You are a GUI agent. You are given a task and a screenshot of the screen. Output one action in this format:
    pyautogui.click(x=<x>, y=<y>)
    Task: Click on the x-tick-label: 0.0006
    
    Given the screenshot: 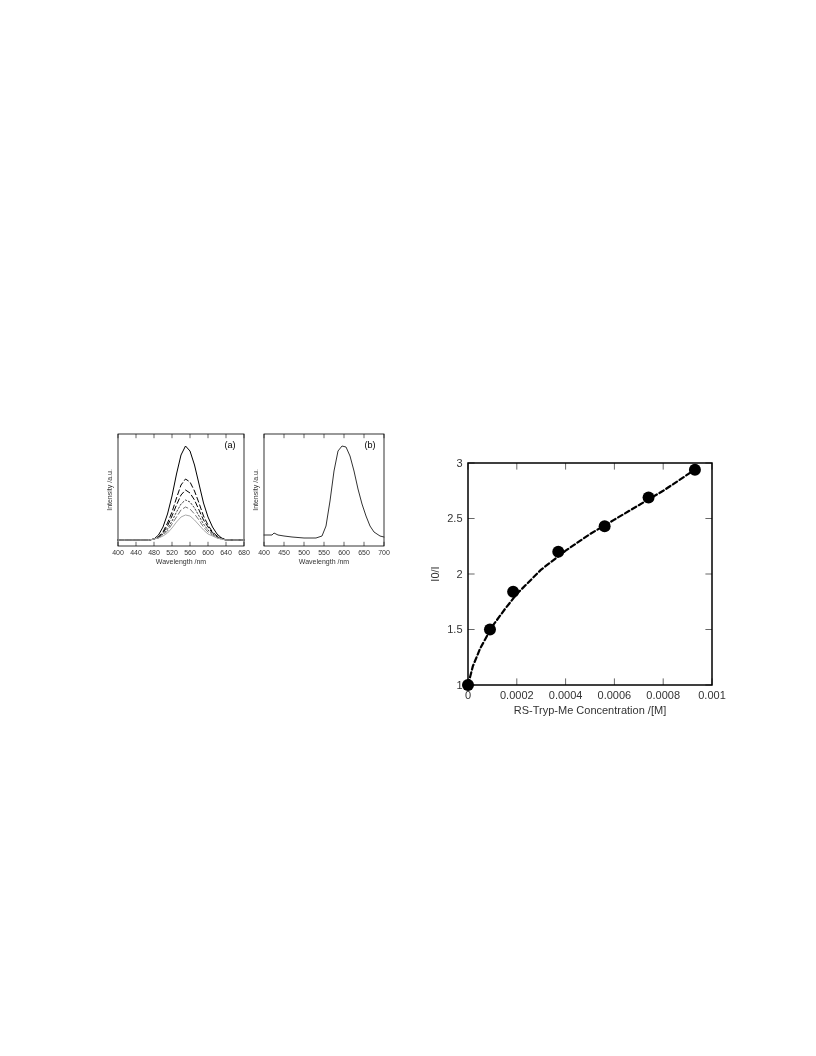 What is the action you would take?
    pyautogui.click(x=614, y=695)
    